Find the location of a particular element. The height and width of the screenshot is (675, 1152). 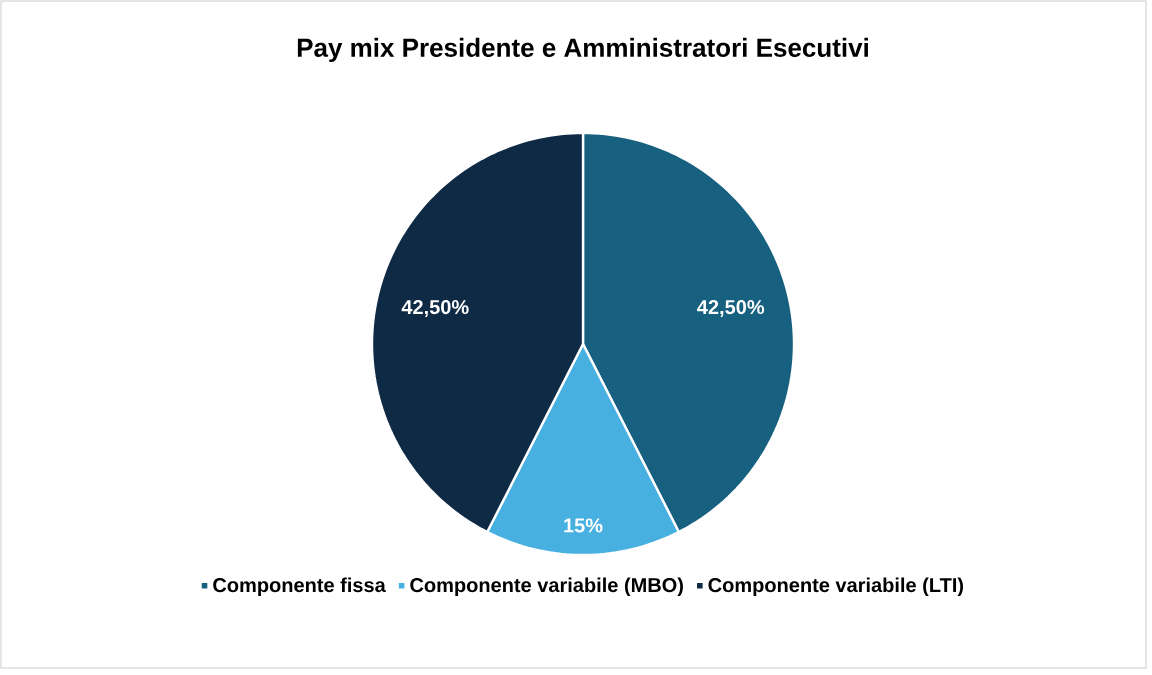

legend-label: Componente fissa is located at coordinates (299, 587).